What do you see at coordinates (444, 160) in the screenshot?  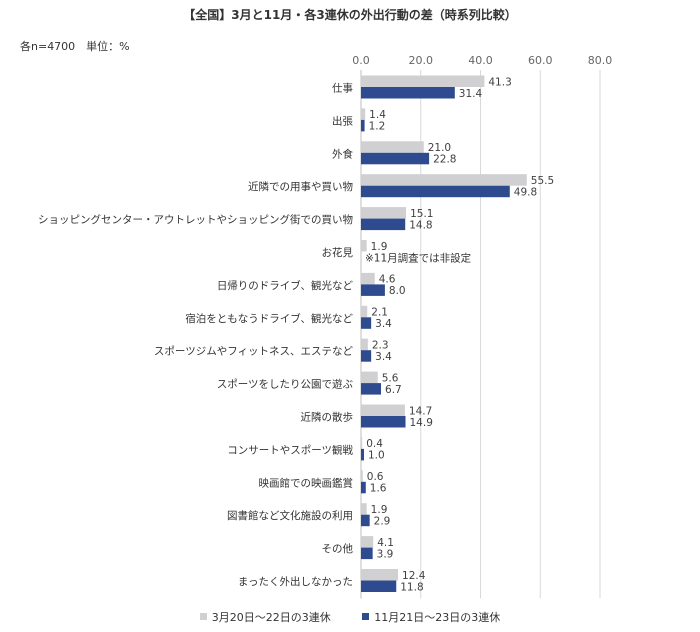 I see `data-label: 22.8` at bounding box center [444, 160].